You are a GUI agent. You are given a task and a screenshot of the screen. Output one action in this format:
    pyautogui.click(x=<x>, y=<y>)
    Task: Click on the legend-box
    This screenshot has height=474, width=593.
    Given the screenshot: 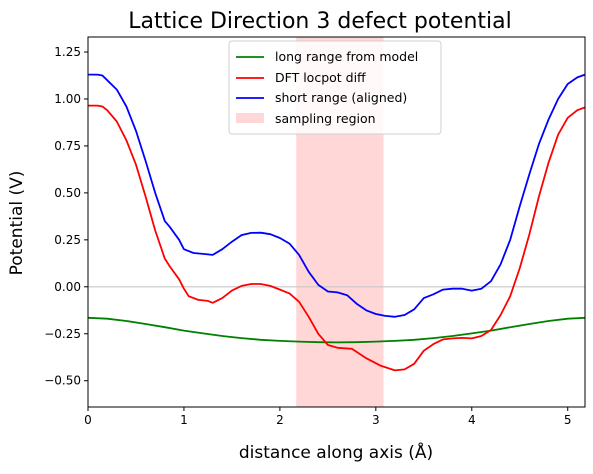 What is the action you would take?
    pyautogui.click(x=335, y=87)
    